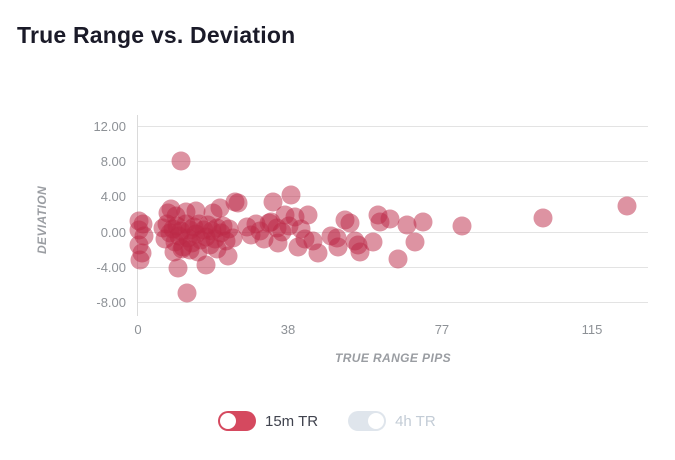  I want to click on y-tick-label: 8.00, so click(113, 161).